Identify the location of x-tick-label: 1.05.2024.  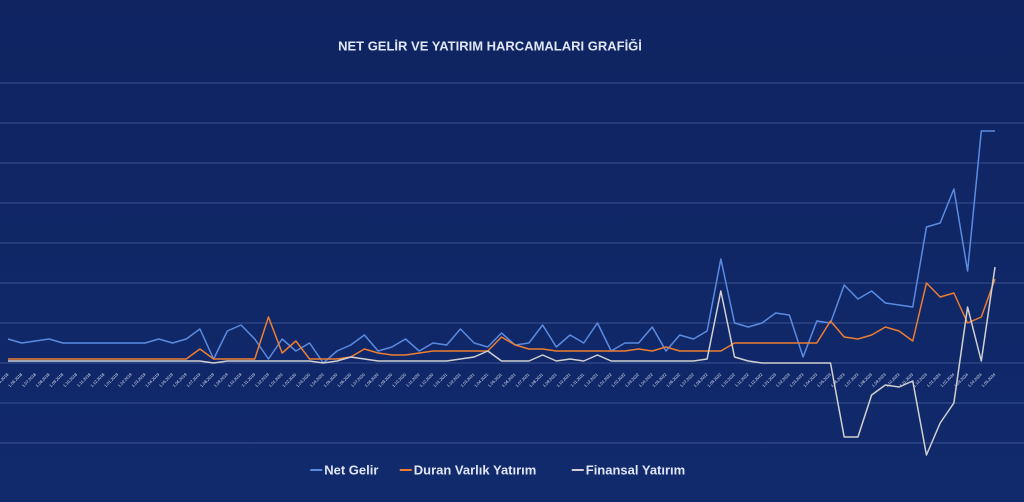
(988, 379).